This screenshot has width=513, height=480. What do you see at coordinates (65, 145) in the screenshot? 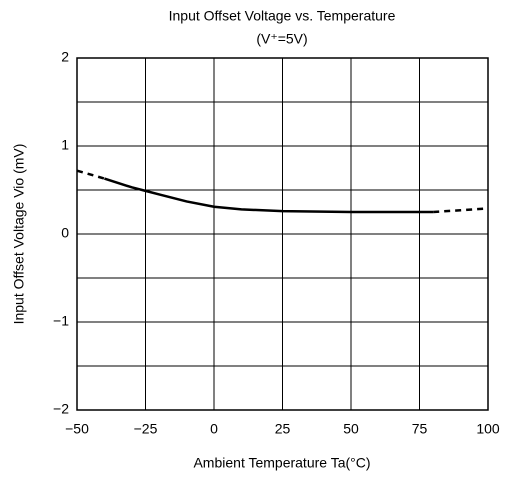
I see `y-tick-label: 1` at bounding box center [65, 145].